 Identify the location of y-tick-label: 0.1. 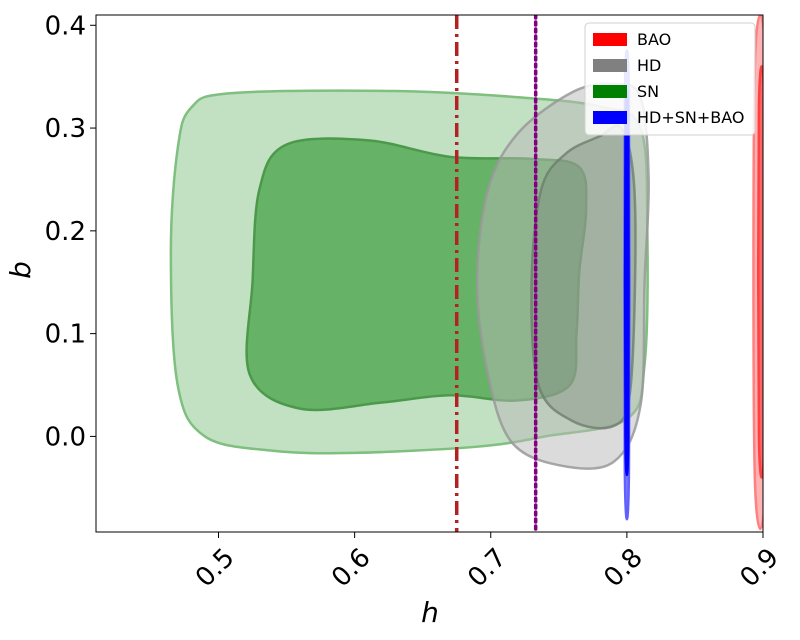
(65, 335).